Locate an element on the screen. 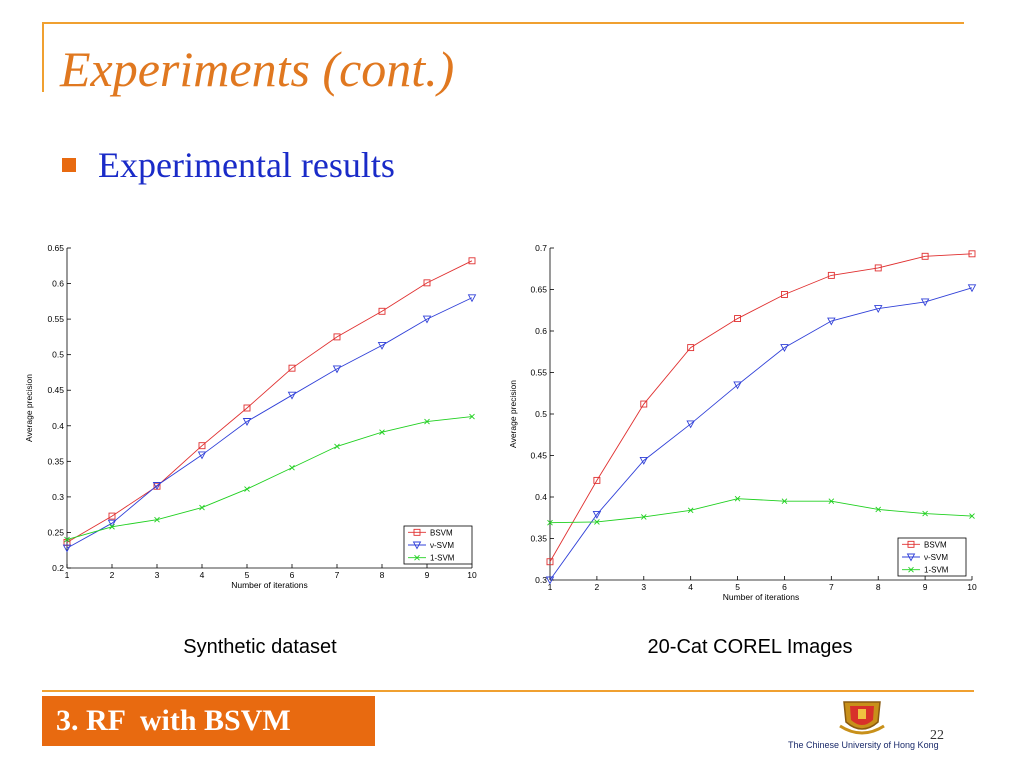 Image resolution: width=1024 pixels, height=768 pixels. frame-top-line is located at coordinates (503, 23).